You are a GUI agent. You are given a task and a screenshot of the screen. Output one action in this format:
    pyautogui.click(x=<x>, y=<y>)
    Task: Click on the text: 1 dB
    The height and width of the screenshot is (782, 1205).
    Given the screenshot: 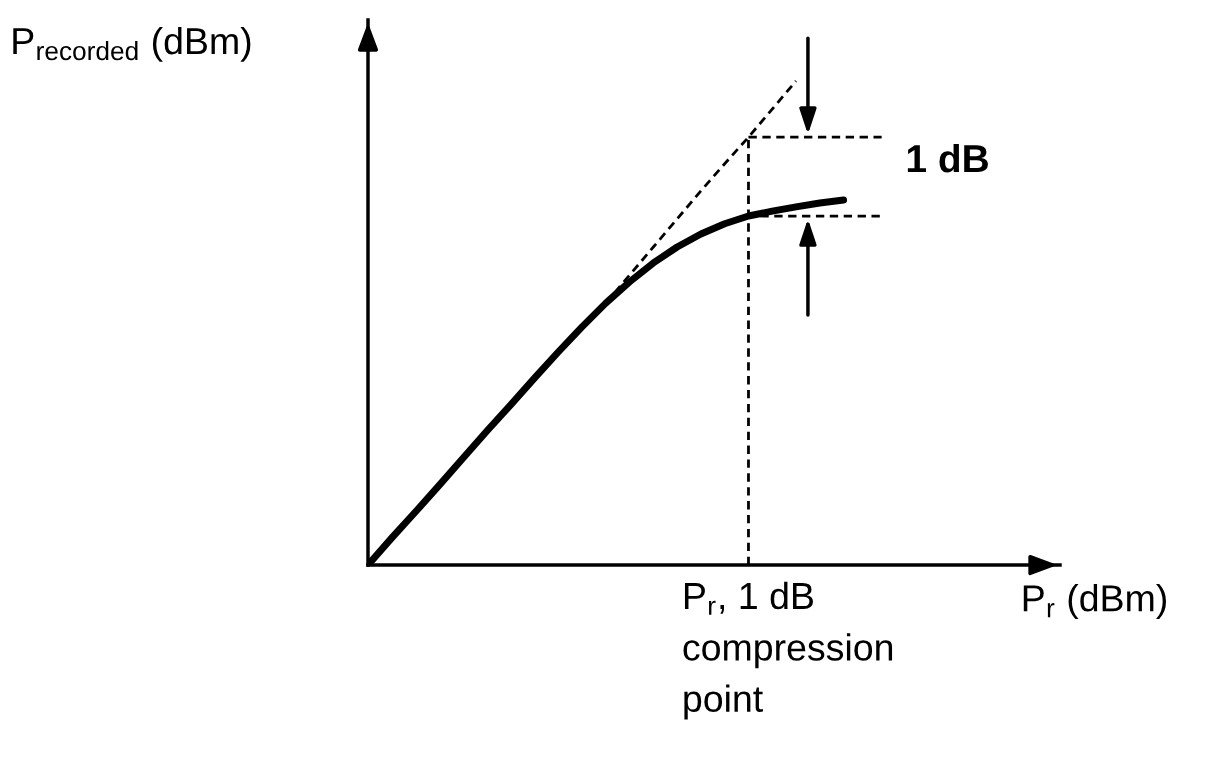 What is the action you would take?
    pyautogui.click(x=947, y=158)
    